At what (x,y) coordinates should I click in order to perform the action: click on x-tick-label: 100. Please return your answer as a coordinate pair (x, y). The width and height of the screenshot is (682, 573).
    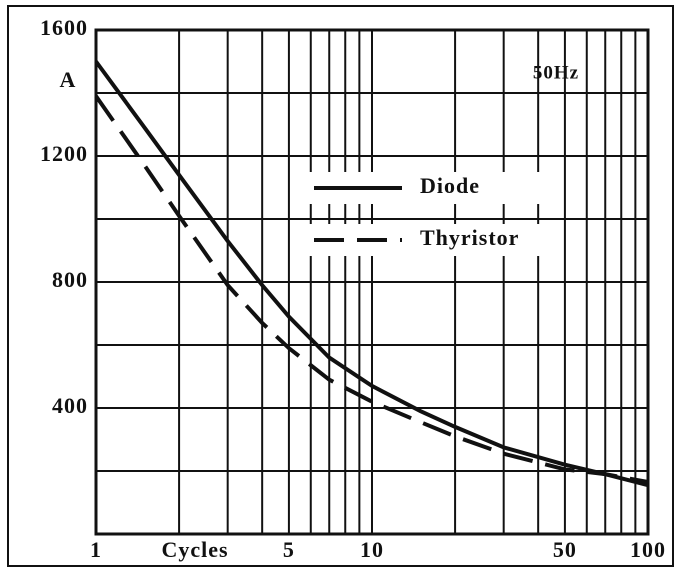
    Looking at the image, I should click on (648, 549).